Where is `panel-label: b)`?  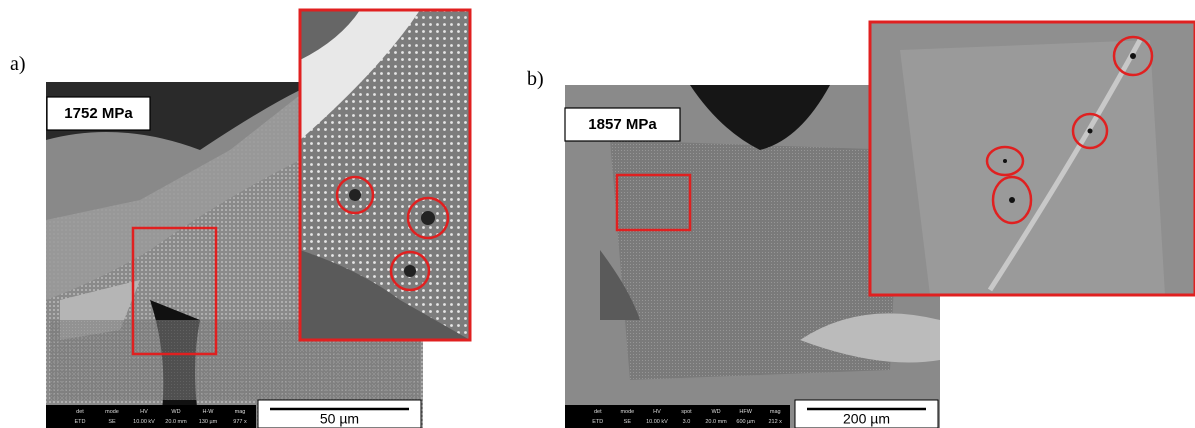 panel-label: b) is located at coordinates (535, 79).